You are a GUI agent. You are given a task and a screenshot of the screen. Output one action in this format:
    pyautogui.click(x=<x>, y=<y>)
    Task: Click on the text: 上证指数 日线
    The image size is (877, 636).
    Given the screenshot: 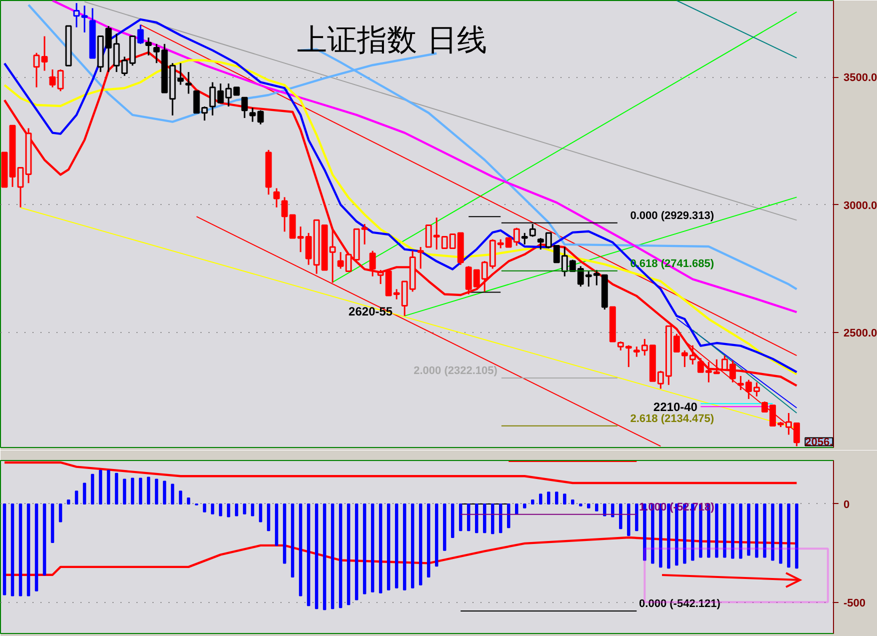 What is the action you would take?
    pyautogui.click(x=392, y=40)
    